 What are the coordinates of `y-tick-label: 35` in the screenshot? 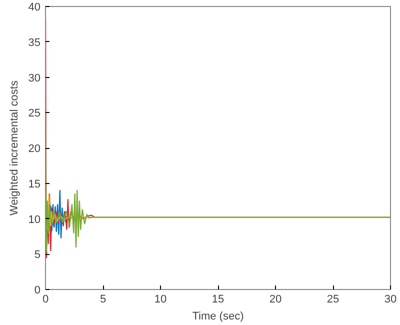 It's located at (34, 42).